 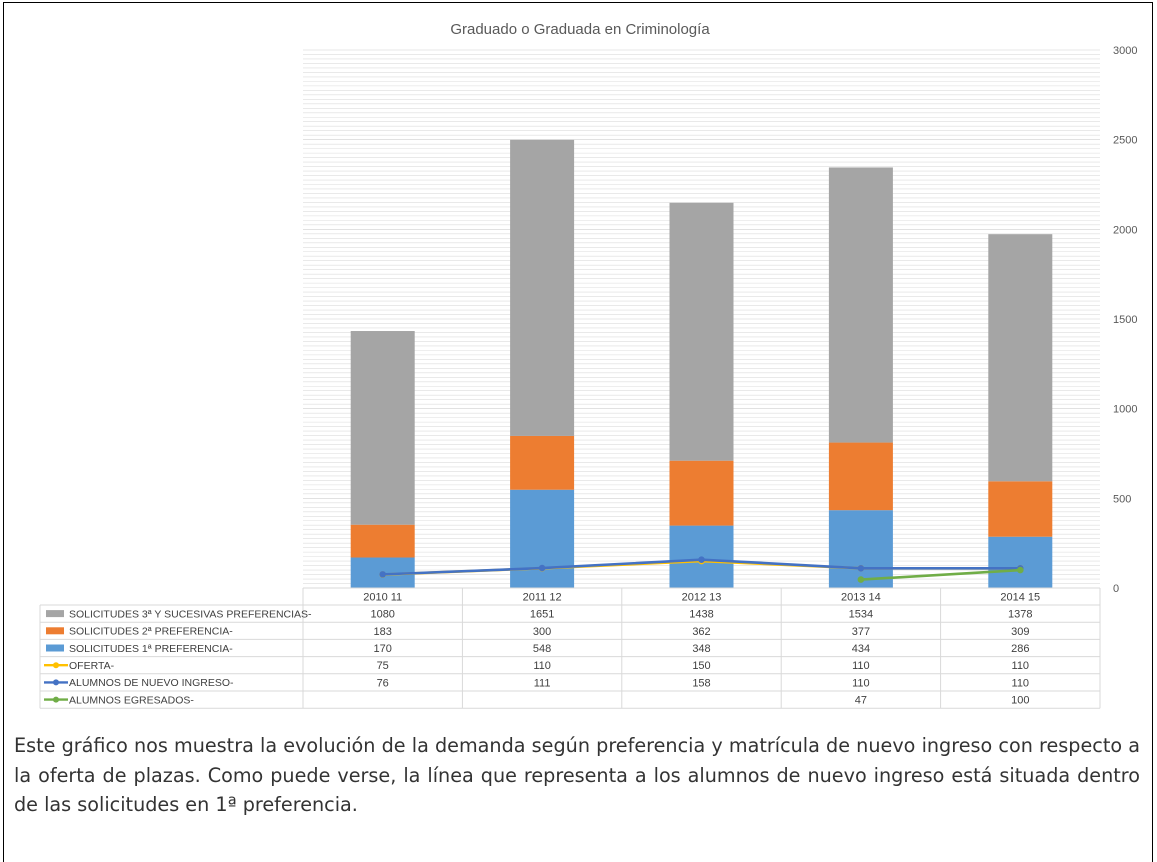 What do you see at coordinates (151, 632) in the screenshot?
I see `legend-label: SOLICITUDES 2ª PREFERENCIA-` at bounding box center [151, 632].